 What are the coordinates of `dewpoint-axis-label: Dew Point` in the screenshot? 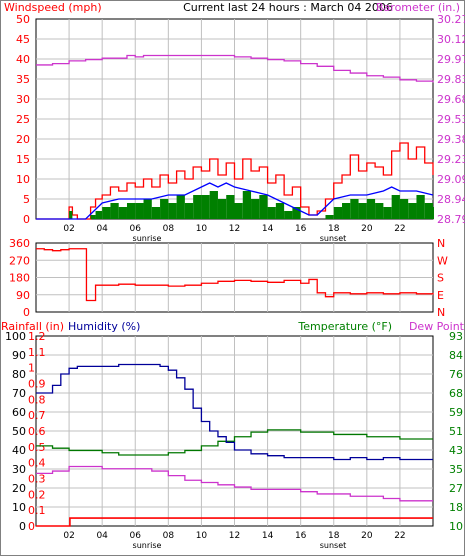 It's located at (437, 326).